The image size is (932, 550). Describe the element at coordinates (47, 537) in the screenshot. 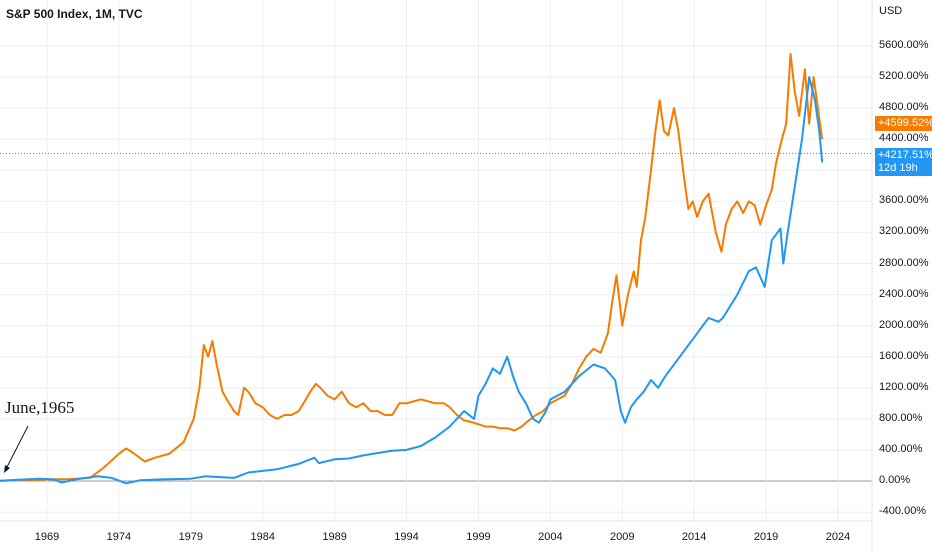

I see `x-tick-label: 1969` at that location.